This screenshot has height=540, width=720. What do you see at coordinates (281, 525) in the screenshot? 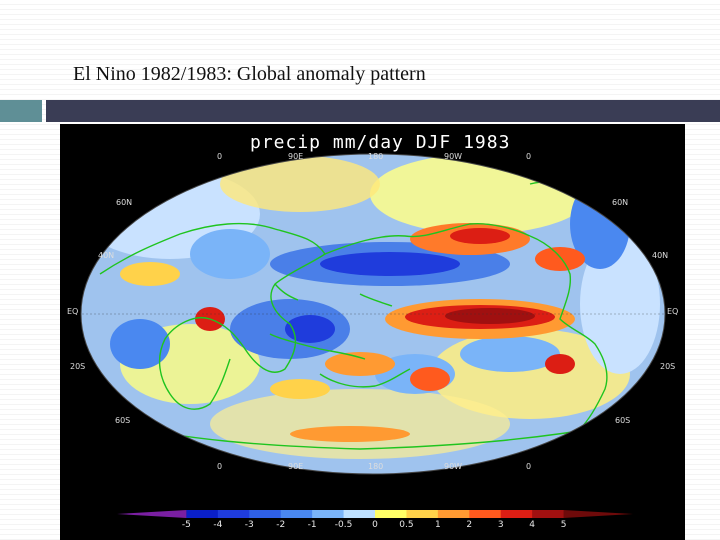
I see `colorbar-tick-label: -2` at bounding box center [281, 525].